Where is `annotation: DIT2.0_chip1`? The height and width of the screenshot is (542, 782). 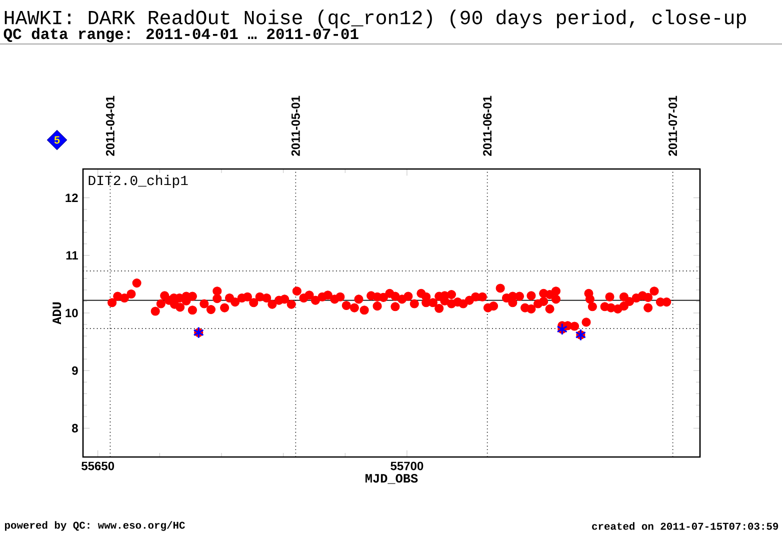 annotation: DIT2.0_chip1 is located at coordinates (138, 181).